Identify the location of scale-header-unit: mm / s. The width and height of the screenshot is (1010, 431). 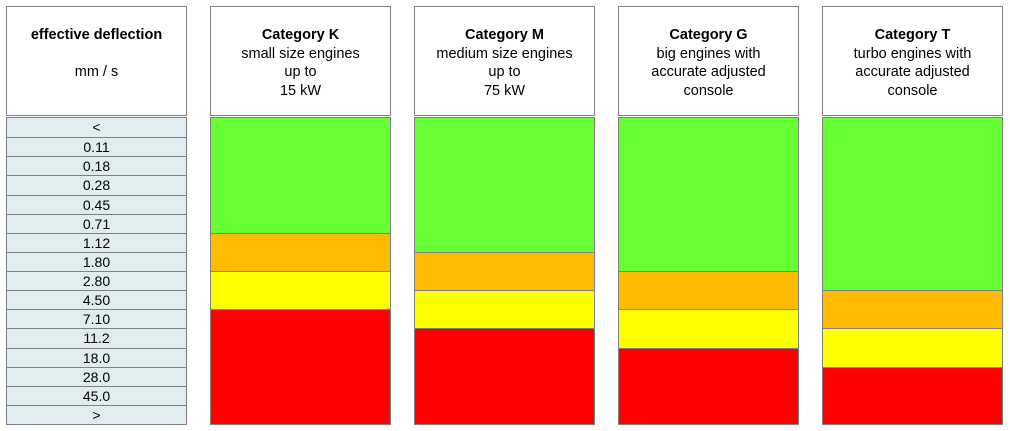
(96, 71).